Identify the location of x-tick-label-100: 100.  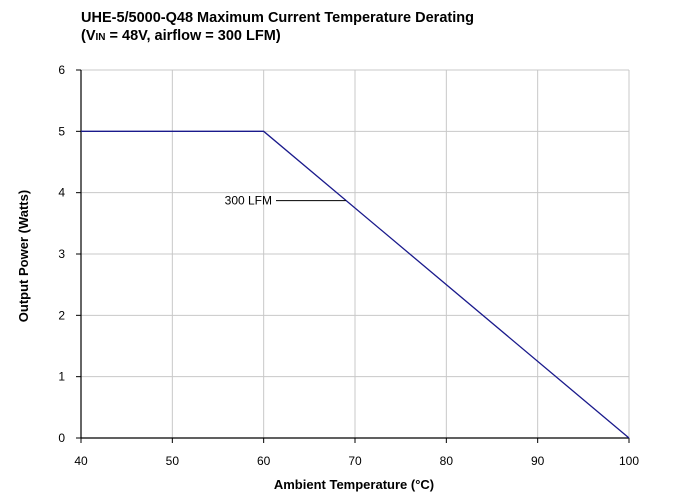
(629, 461).